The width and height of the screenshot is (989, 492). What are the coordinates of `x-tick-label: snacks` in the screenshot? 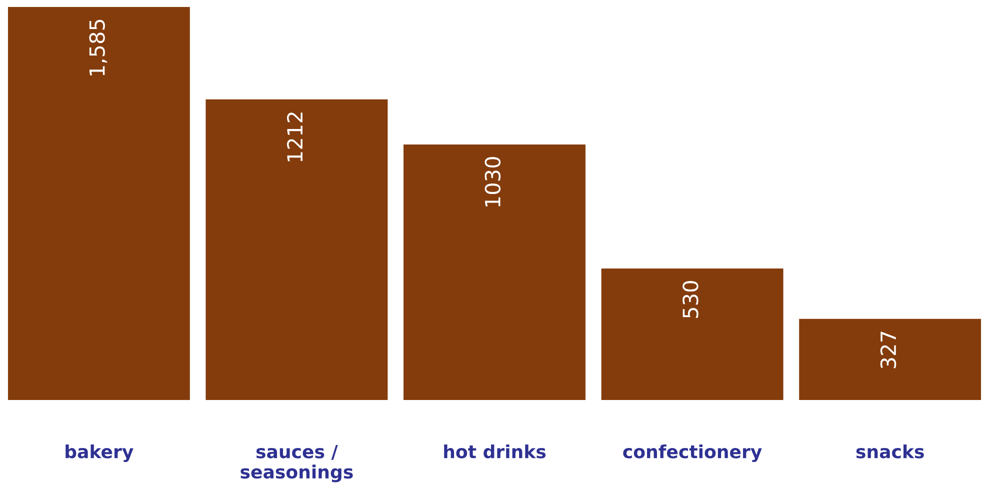 It's located at (890, 451).